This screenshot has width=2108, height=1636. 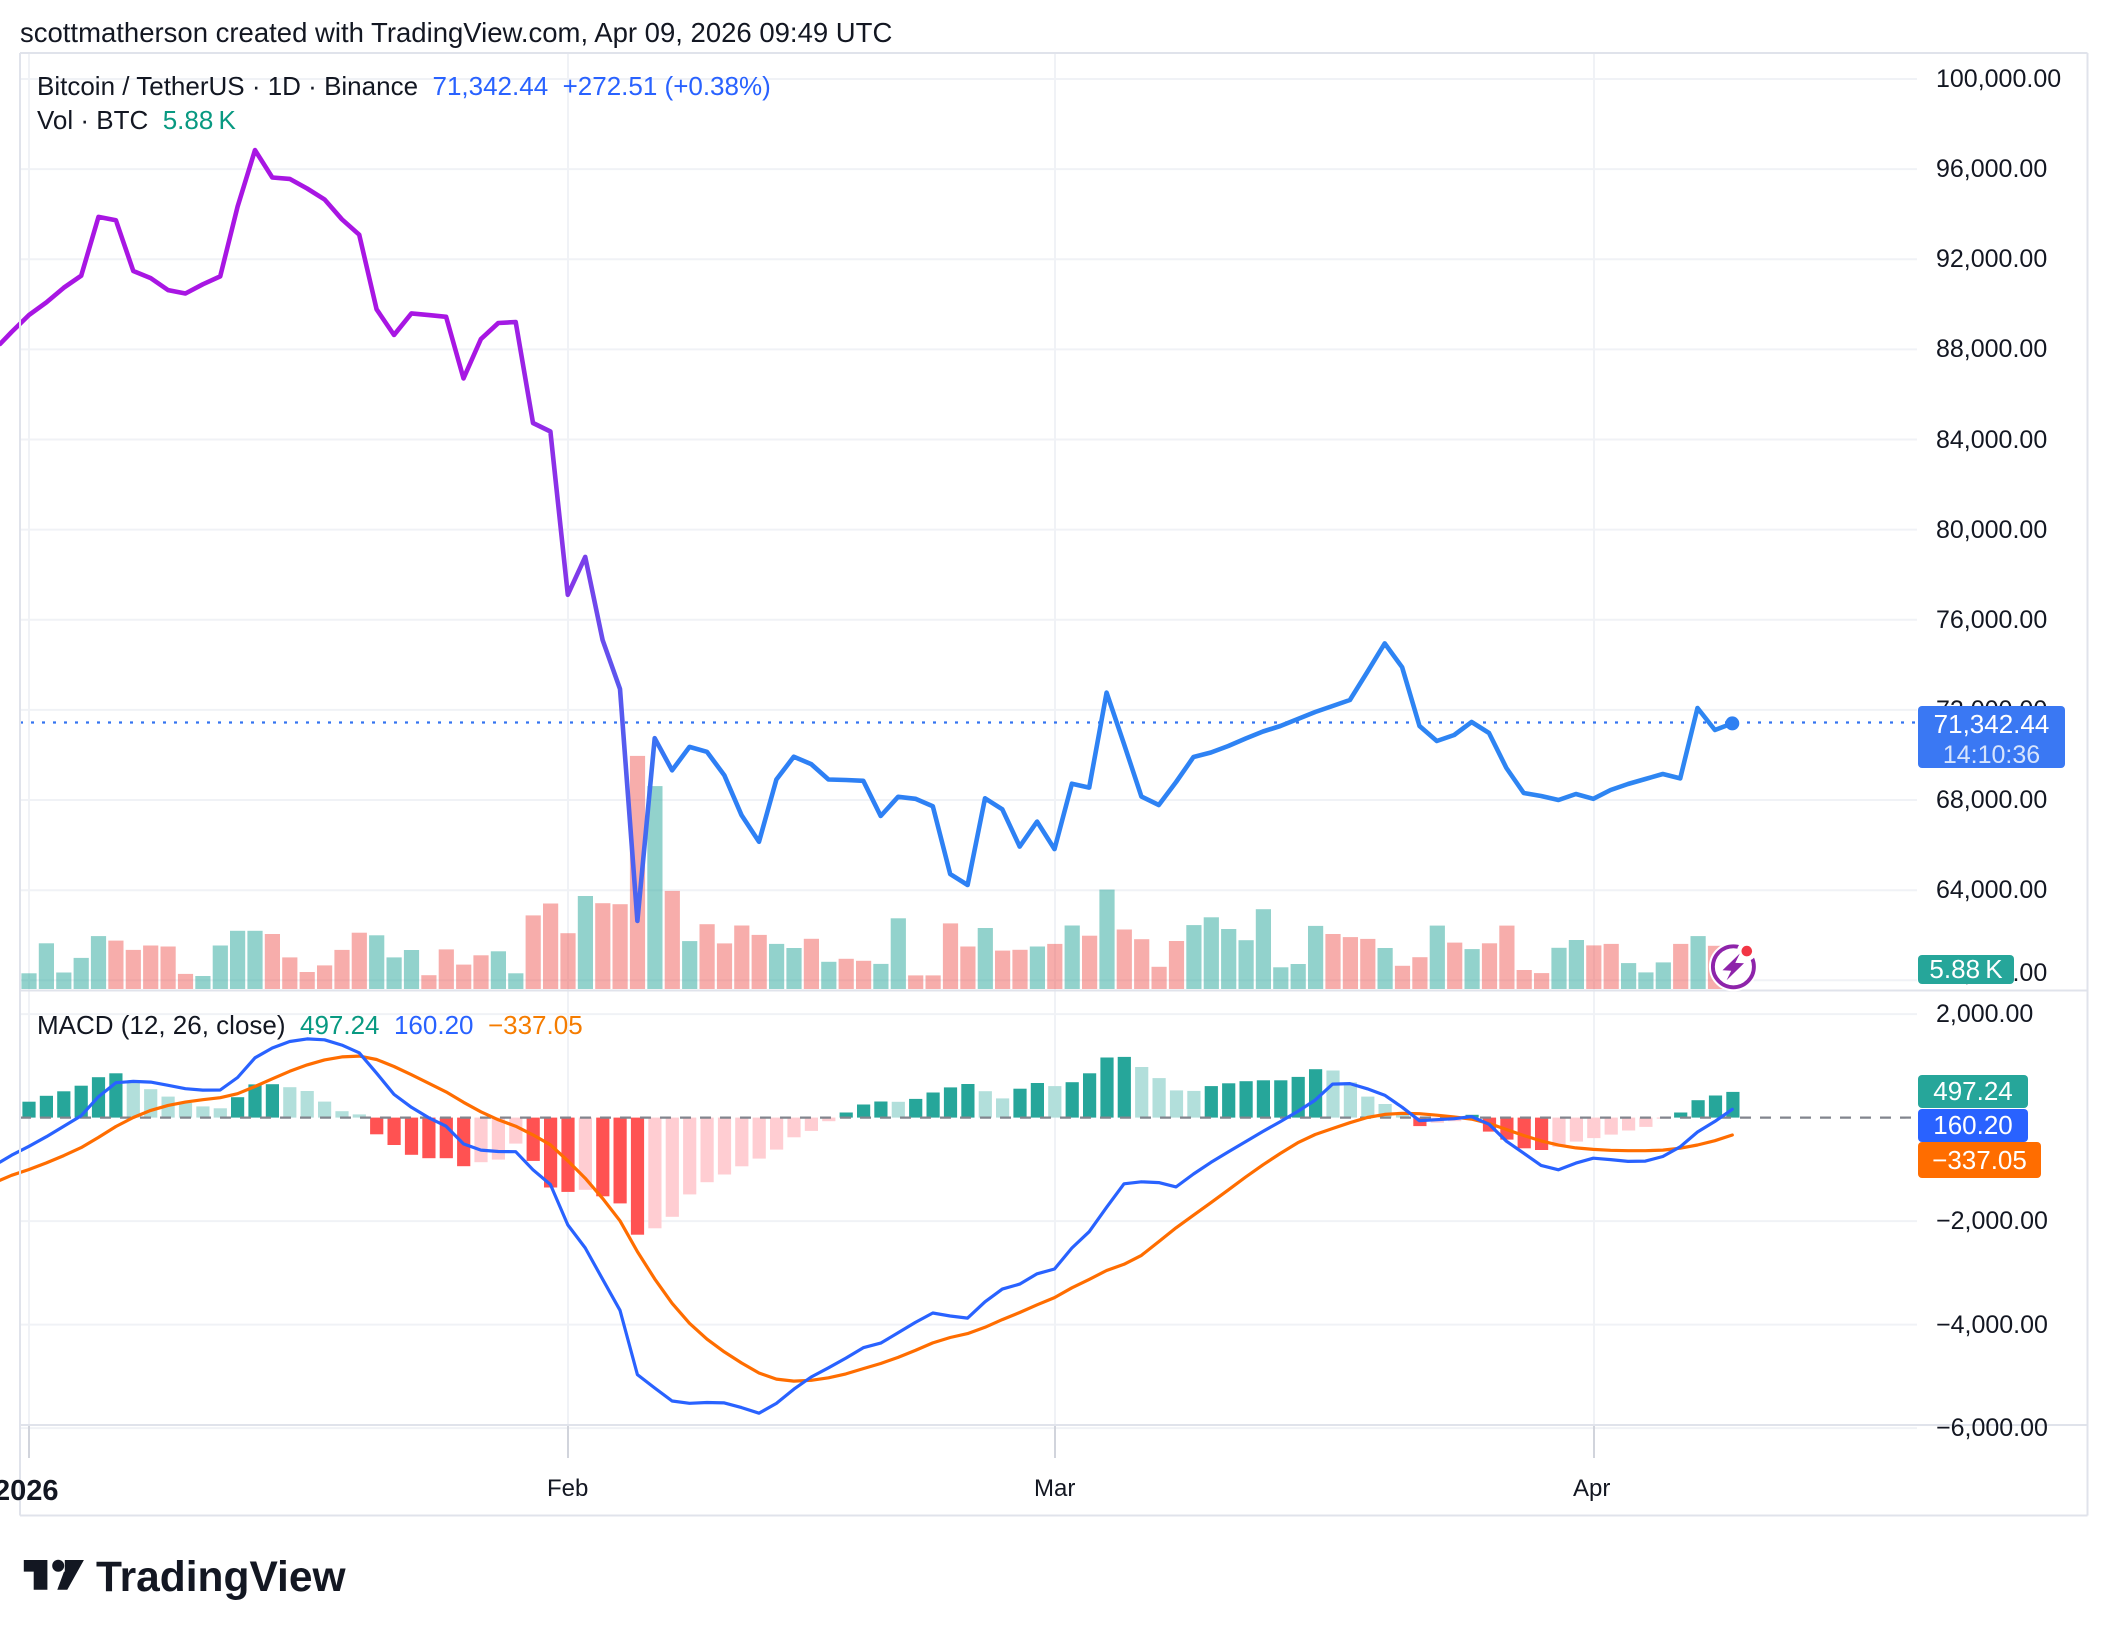 I want to click on svg-text: TradingView, so click(x=221, y=1577).